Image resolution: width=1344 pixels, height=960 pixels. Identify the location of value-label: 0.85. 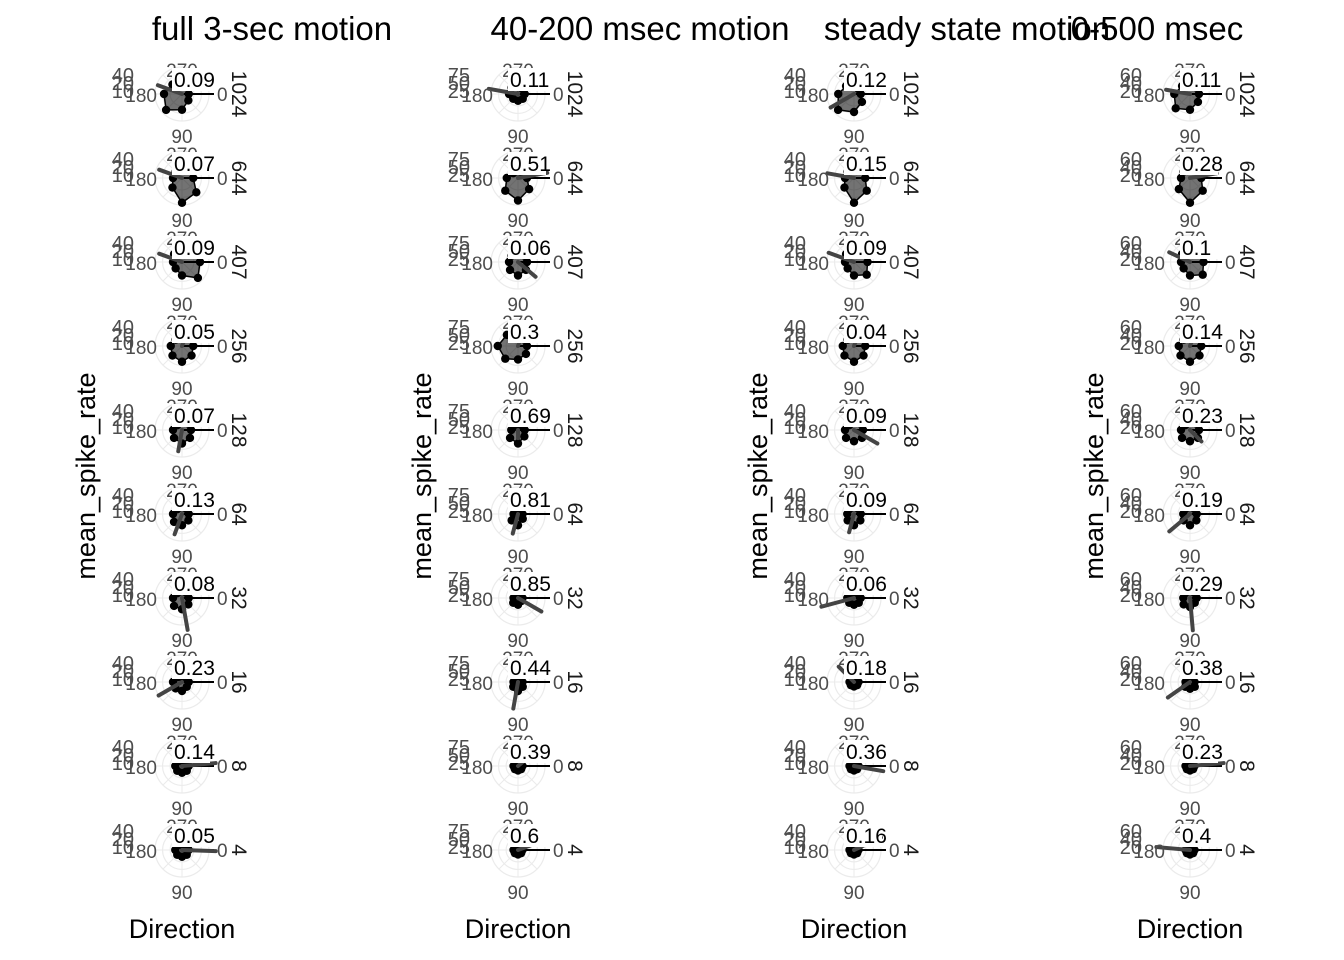
(530, 584).